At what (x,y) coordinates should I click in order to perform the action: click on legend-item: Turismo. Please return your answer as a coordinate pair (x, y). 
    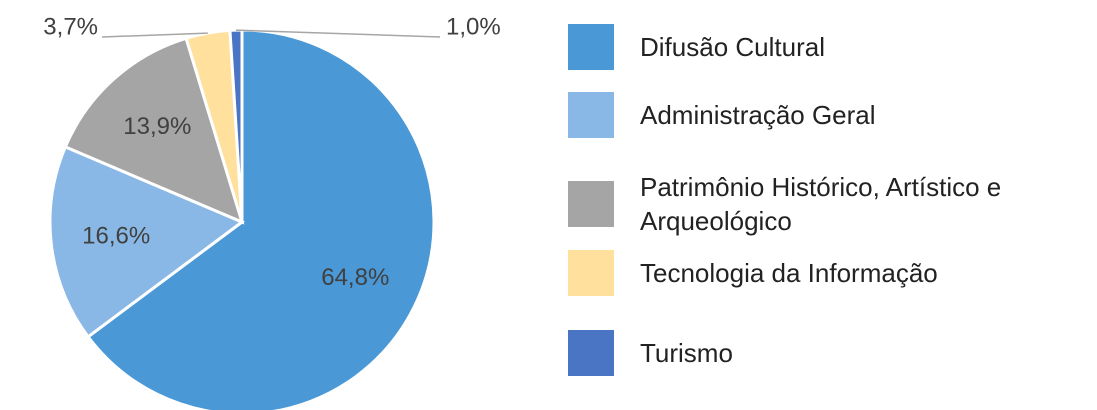
    Looking at the image, I should click on (831, 353).